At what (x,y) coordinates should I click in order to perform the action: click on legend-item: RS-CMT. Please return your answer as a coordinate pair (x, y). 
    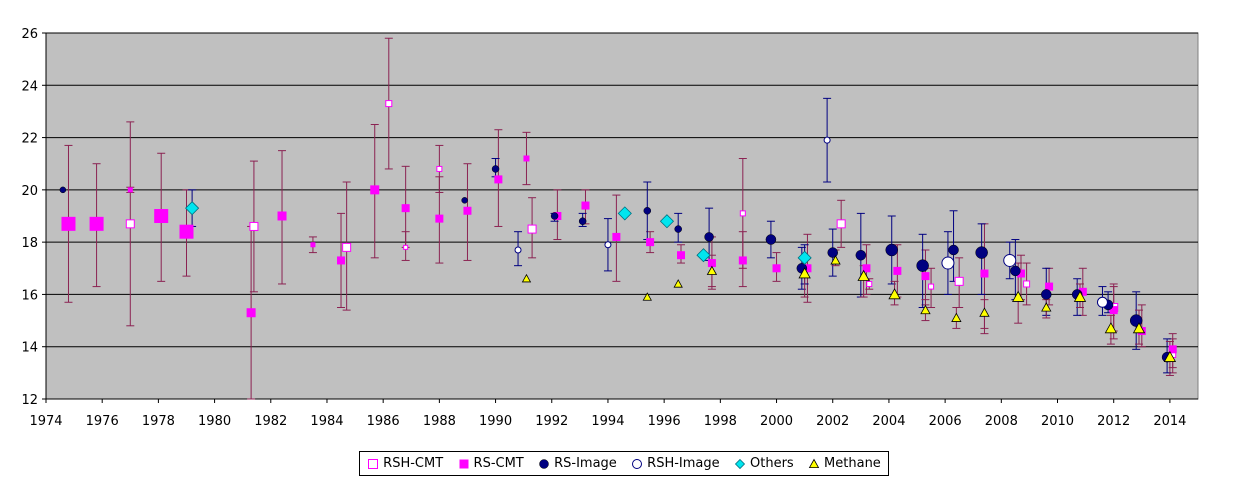
    Looking at the image, I should click on (491, 463).